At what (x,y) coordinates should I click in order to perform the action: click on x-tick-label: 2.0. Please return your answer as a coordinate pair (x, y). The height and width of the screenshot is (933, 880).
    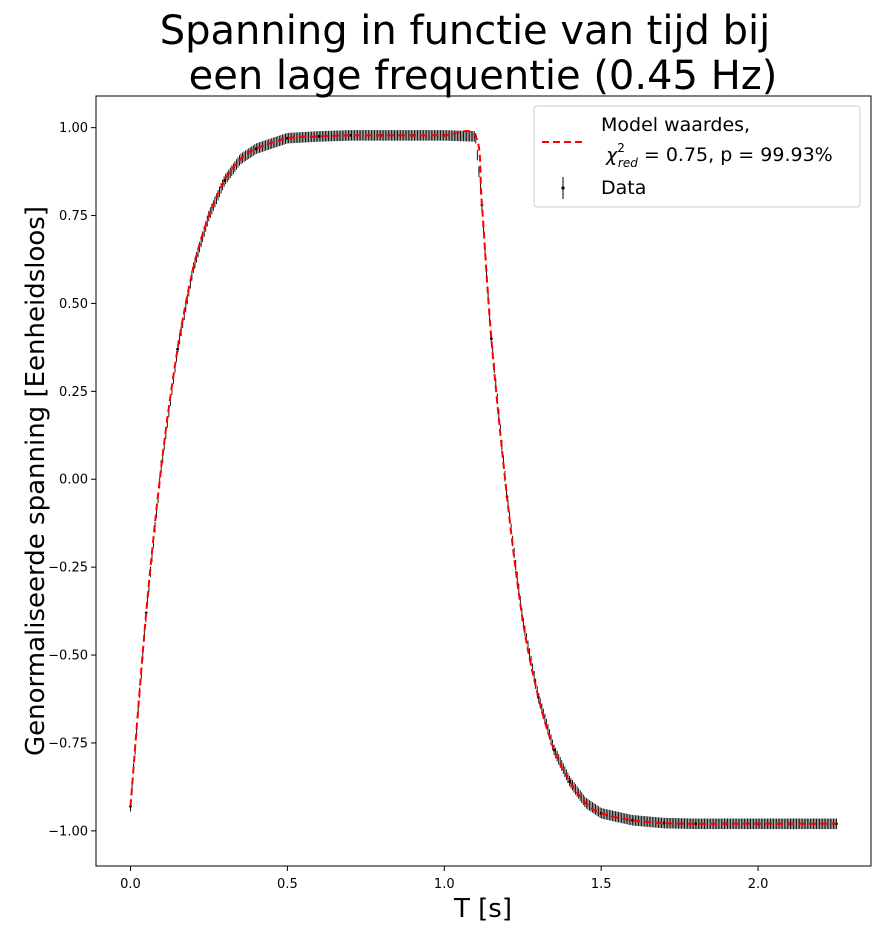
    Looking at the image, I should click on (758, 884).